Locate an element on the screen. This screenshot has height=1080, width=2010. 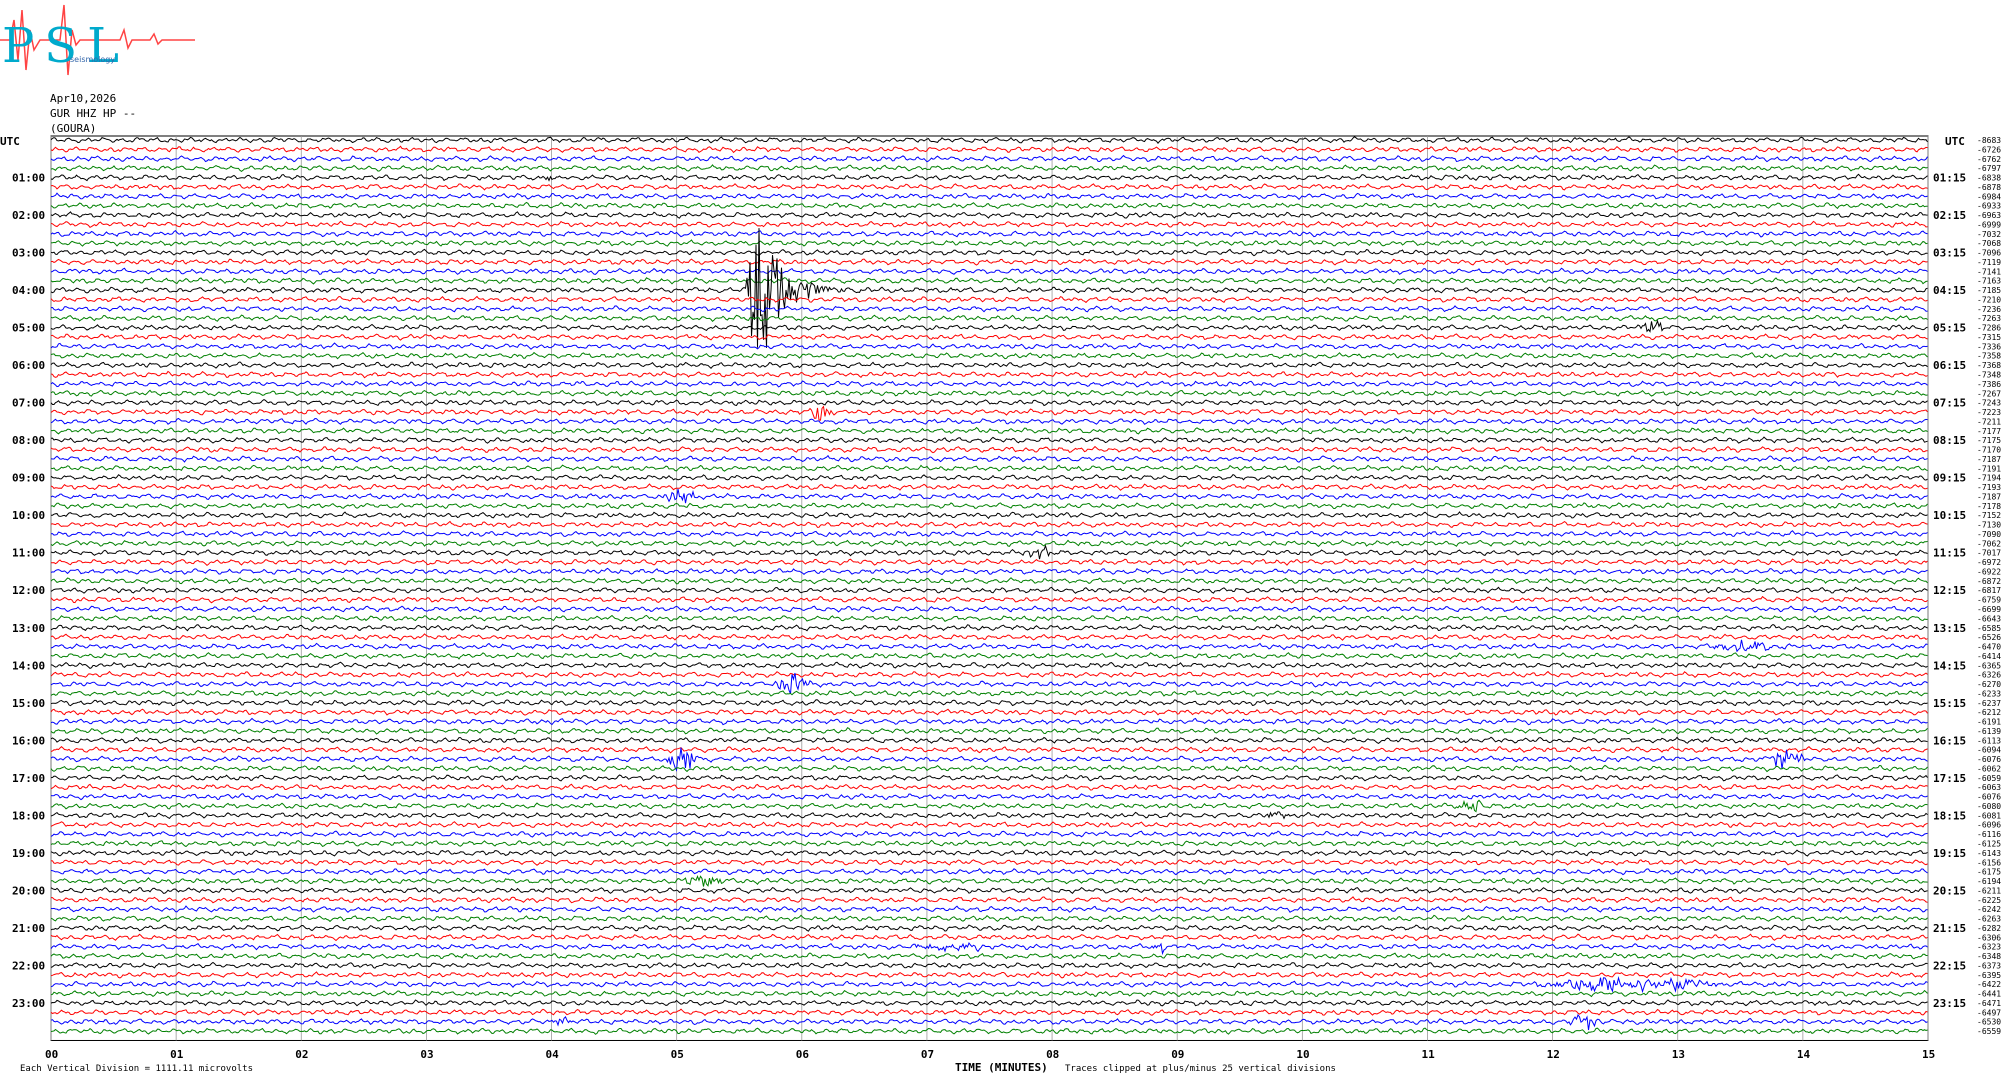
right-hour-label: 20:15 is located at coordinates (1949, 890).